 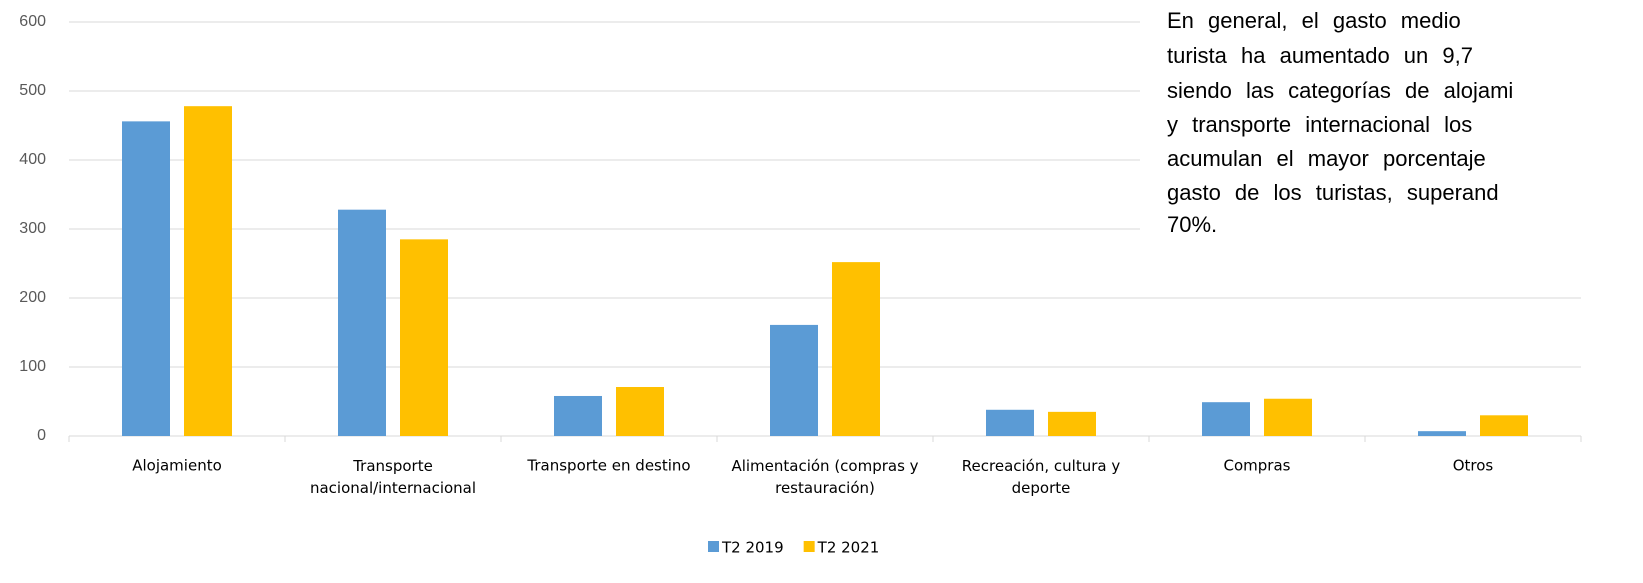 I want to click on x-tick-label-line: restauración), so click(x=825, y=488).